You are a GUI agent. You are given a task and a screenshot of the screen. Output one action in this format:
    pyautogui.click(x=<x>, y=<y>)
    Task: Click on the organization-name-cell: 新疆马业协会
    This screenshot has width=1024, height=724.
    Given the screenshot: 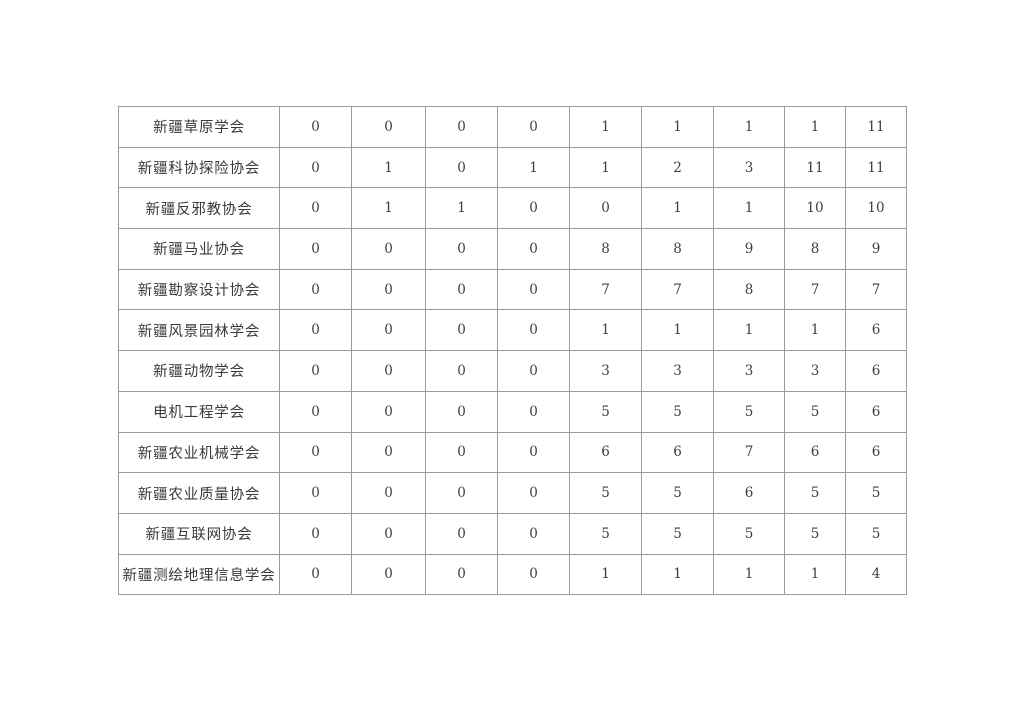 What is the action you would take?
    pyautogui.click(x=199, y=249)
    